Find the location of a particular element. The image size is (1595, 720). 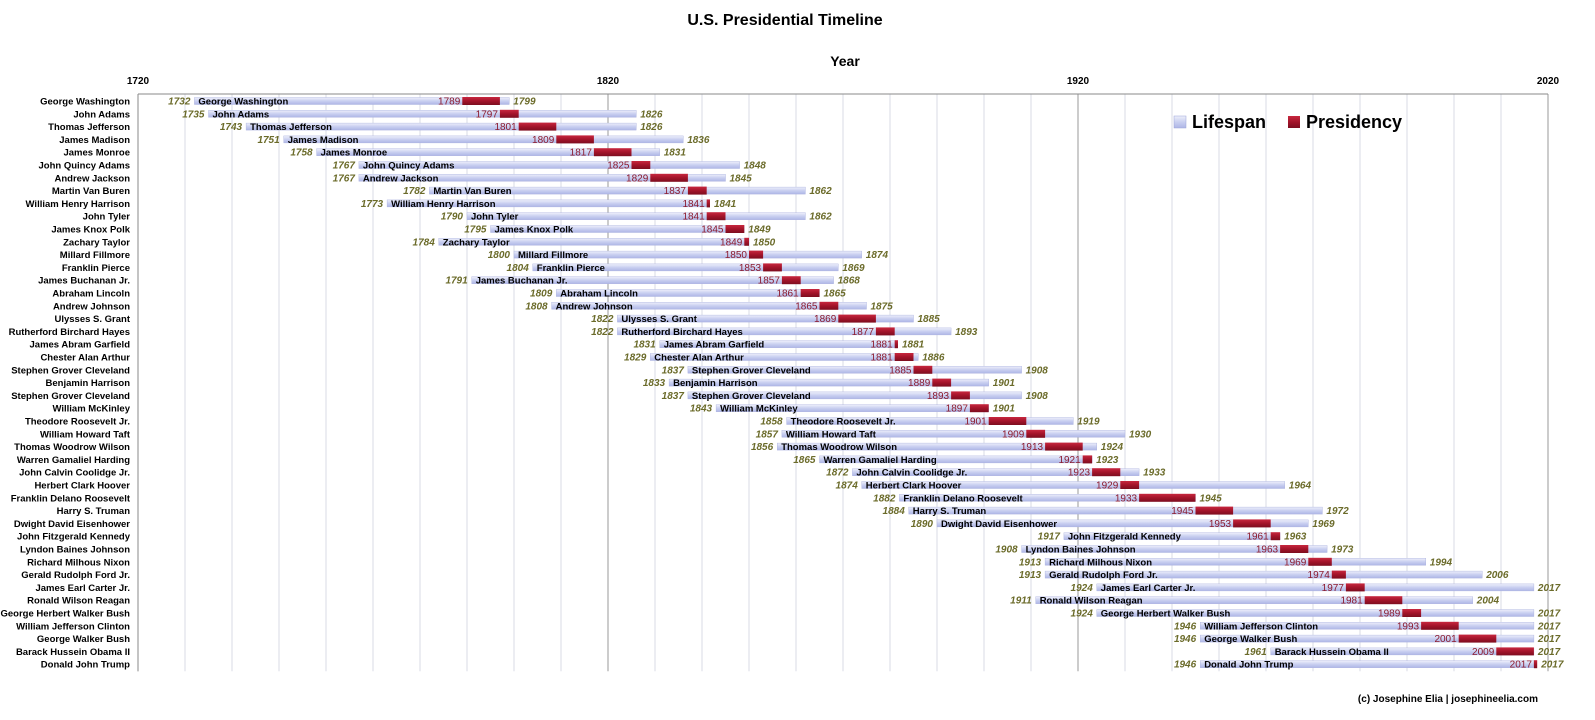

death-year-label: 1994 is located at coordinates (1441, 562).